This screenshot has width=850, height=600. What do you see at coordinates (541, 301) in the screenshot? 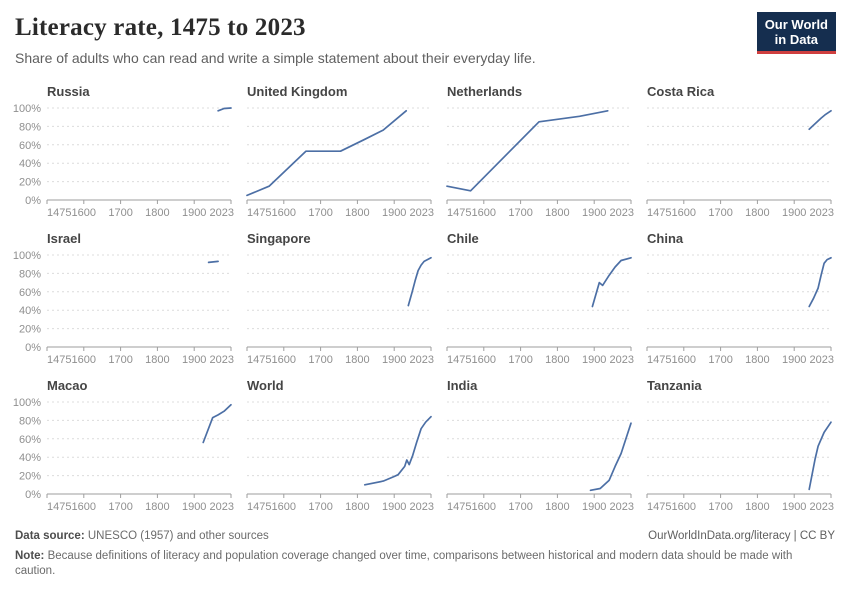
I see `chart-cell-chile: Chile 1475 1600 1700 1800 1900 2023` at bounding box center [541, 301].